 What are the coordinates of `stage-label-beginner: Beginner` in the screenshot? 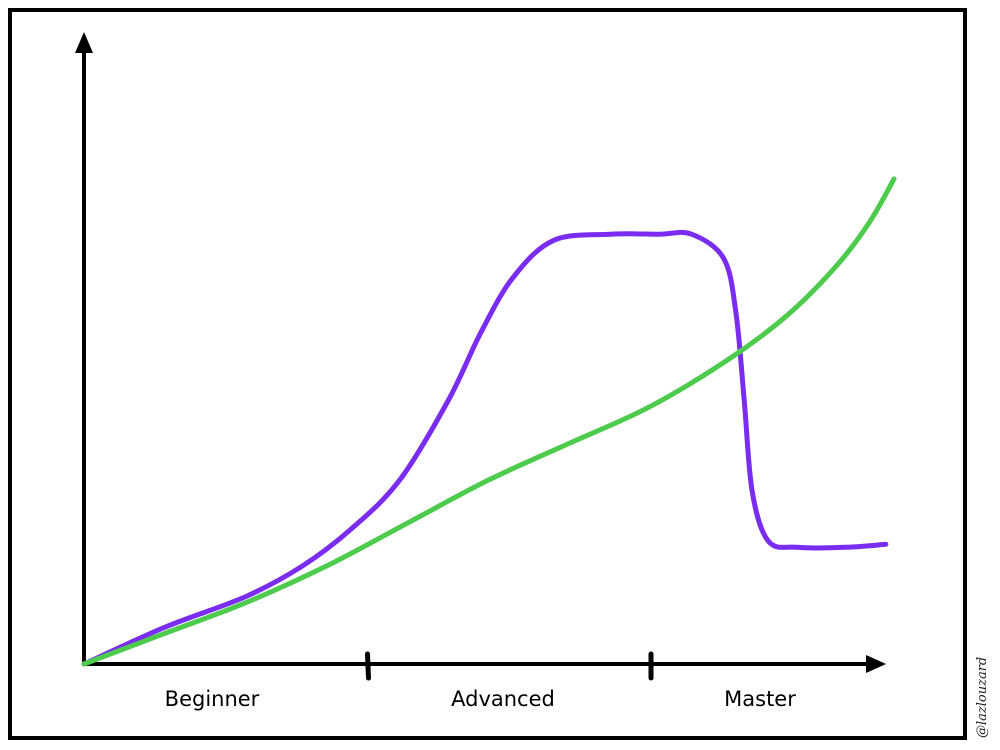 It's located at (212, 699).